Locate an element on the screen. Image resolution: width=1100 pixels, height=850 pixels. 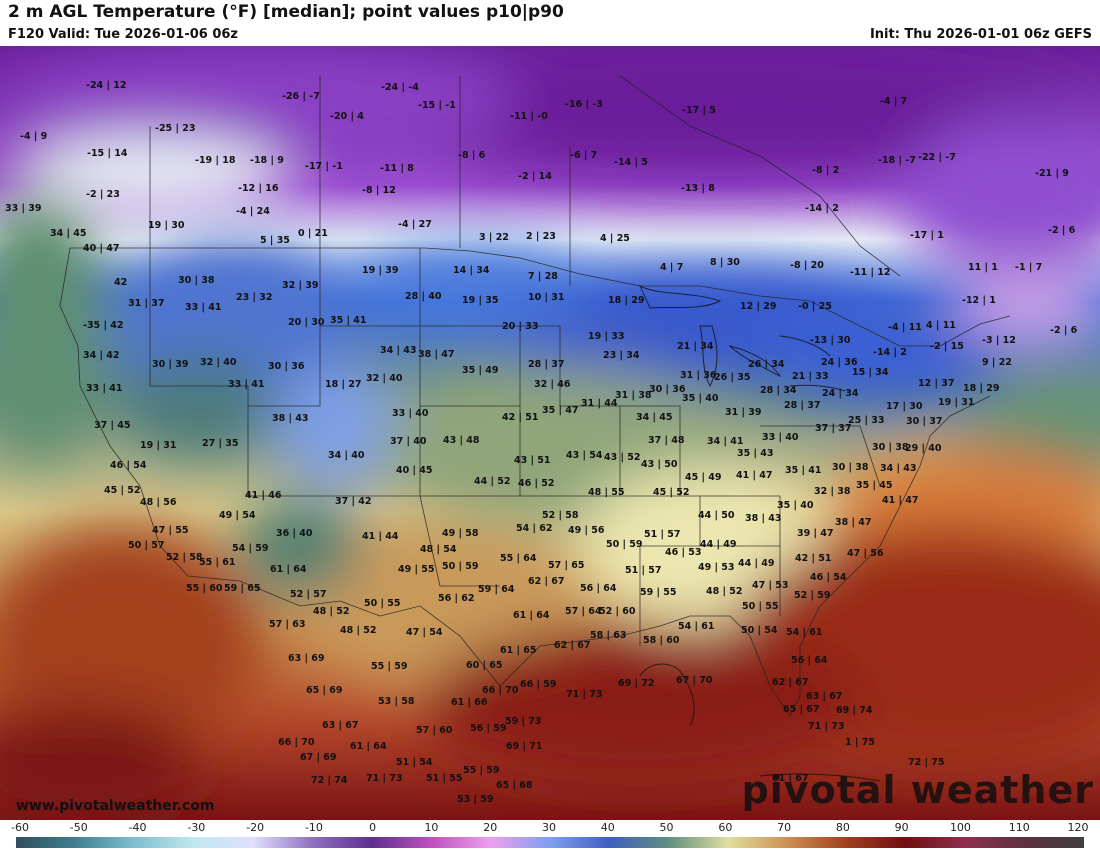
point-value-label: -8 | 6 is located at coordinates (472, 155).